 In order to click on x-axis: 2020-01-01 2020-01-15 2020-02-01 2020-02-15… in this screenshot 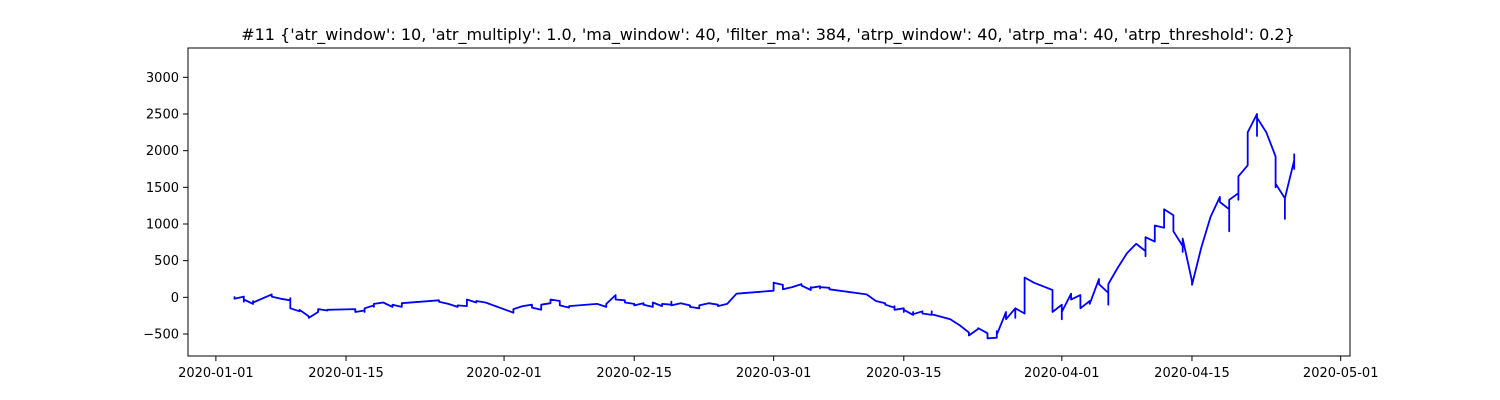, I will do `click(778, 368)`.